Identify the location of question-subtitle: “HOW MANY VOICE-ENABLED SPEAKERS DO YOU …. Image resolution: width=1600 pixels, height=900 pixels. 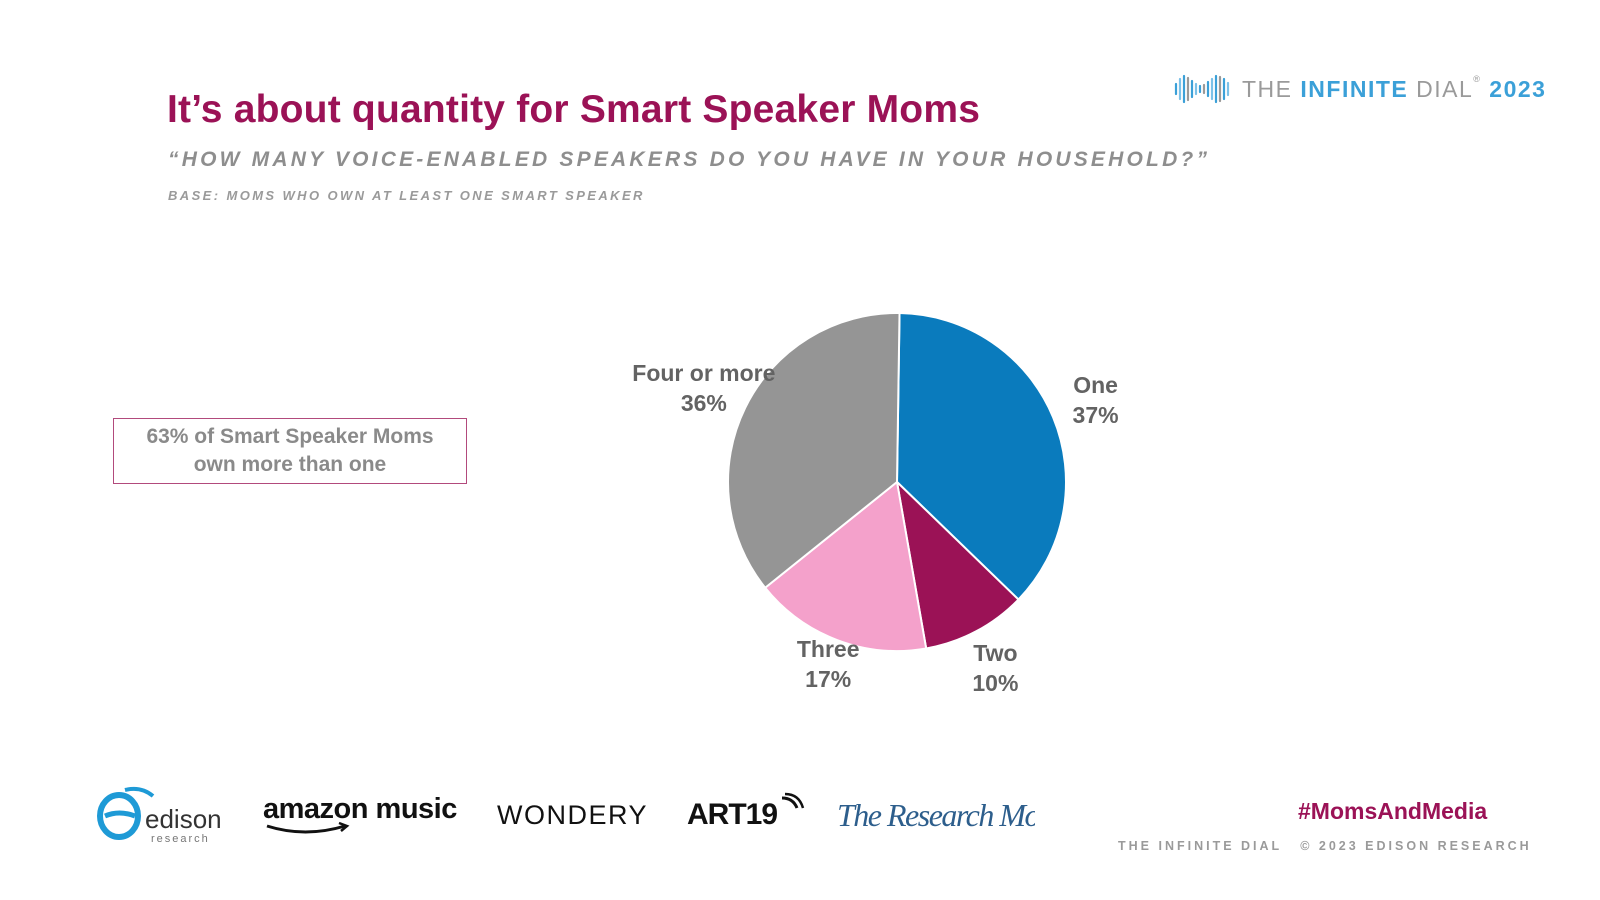
(689, 159).